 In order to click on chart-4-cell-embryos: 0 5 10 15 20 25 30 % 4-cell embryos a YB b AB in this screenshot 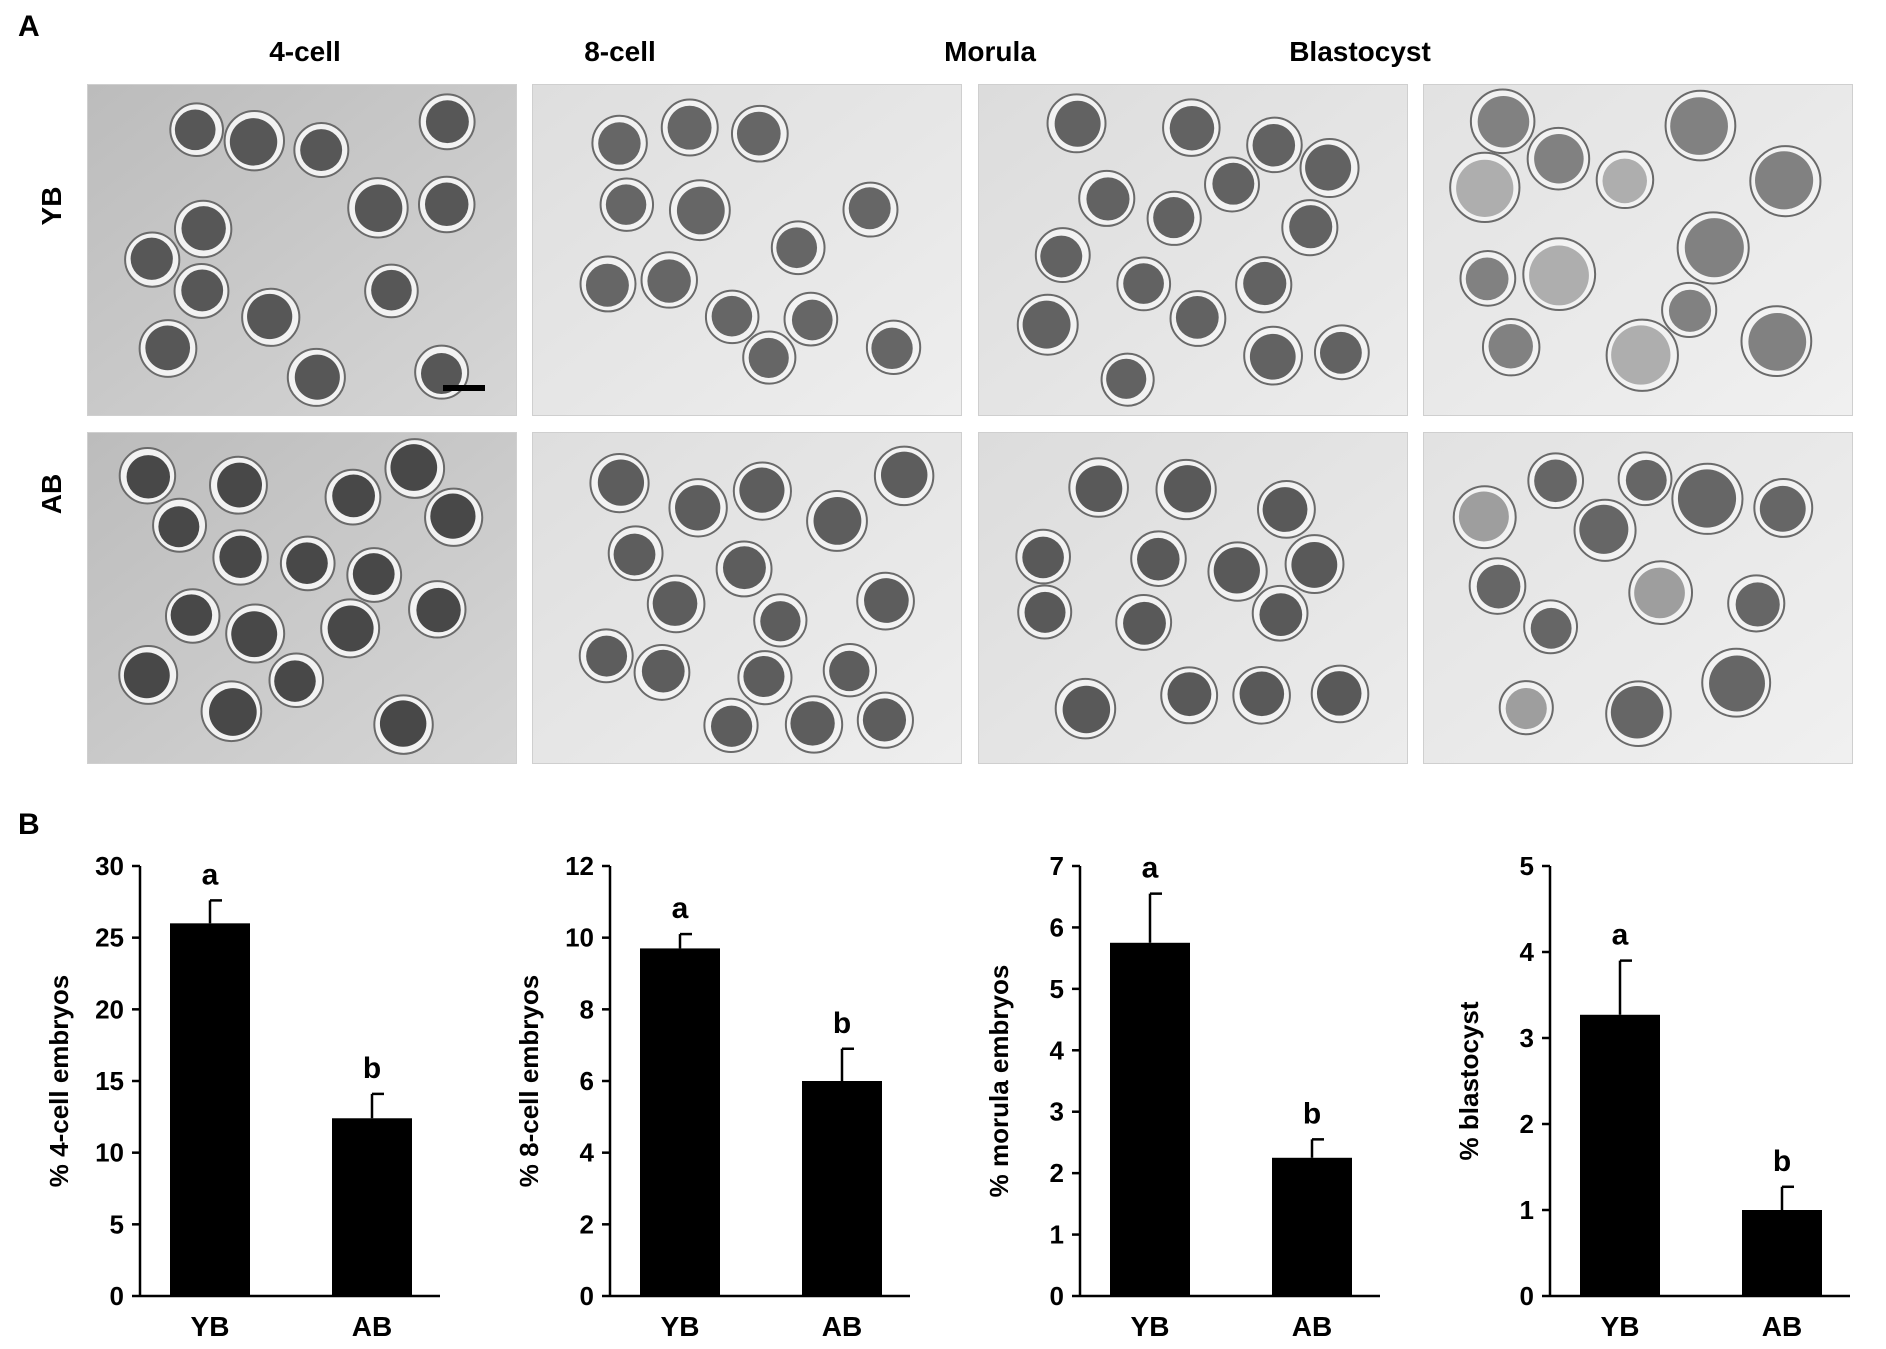, I will do `click(242, 1096)`.